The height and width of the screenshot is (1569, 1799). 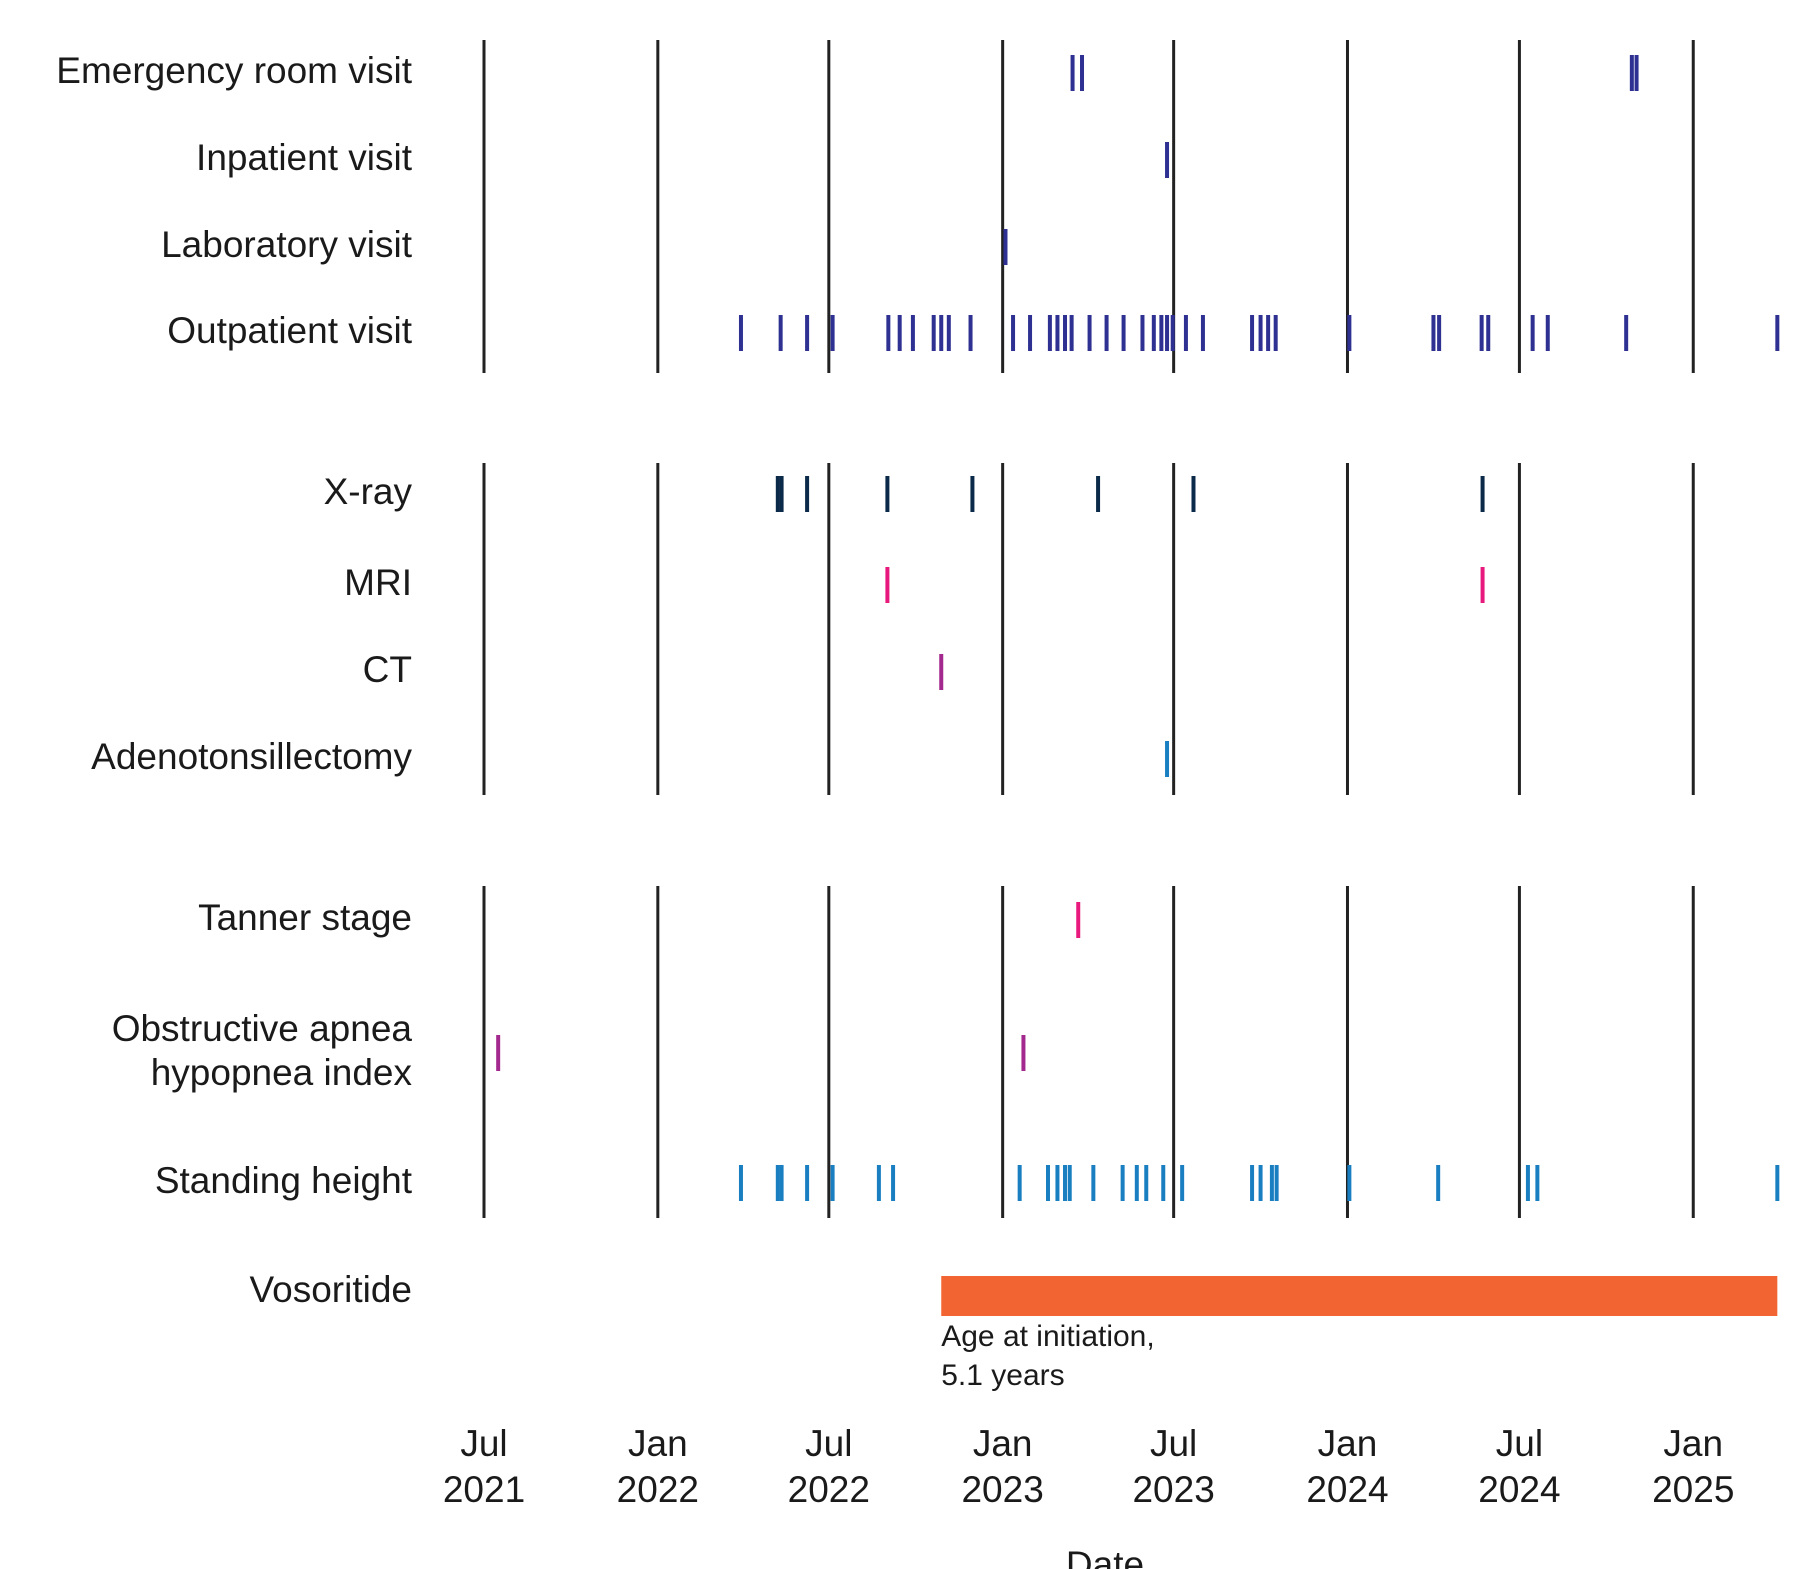 What do you see at coordinates (1519, 1466) in the screenshot?
I see `x-tick-label-2024-07-01: Jul 2024` at bounding box center [1519, 1466].